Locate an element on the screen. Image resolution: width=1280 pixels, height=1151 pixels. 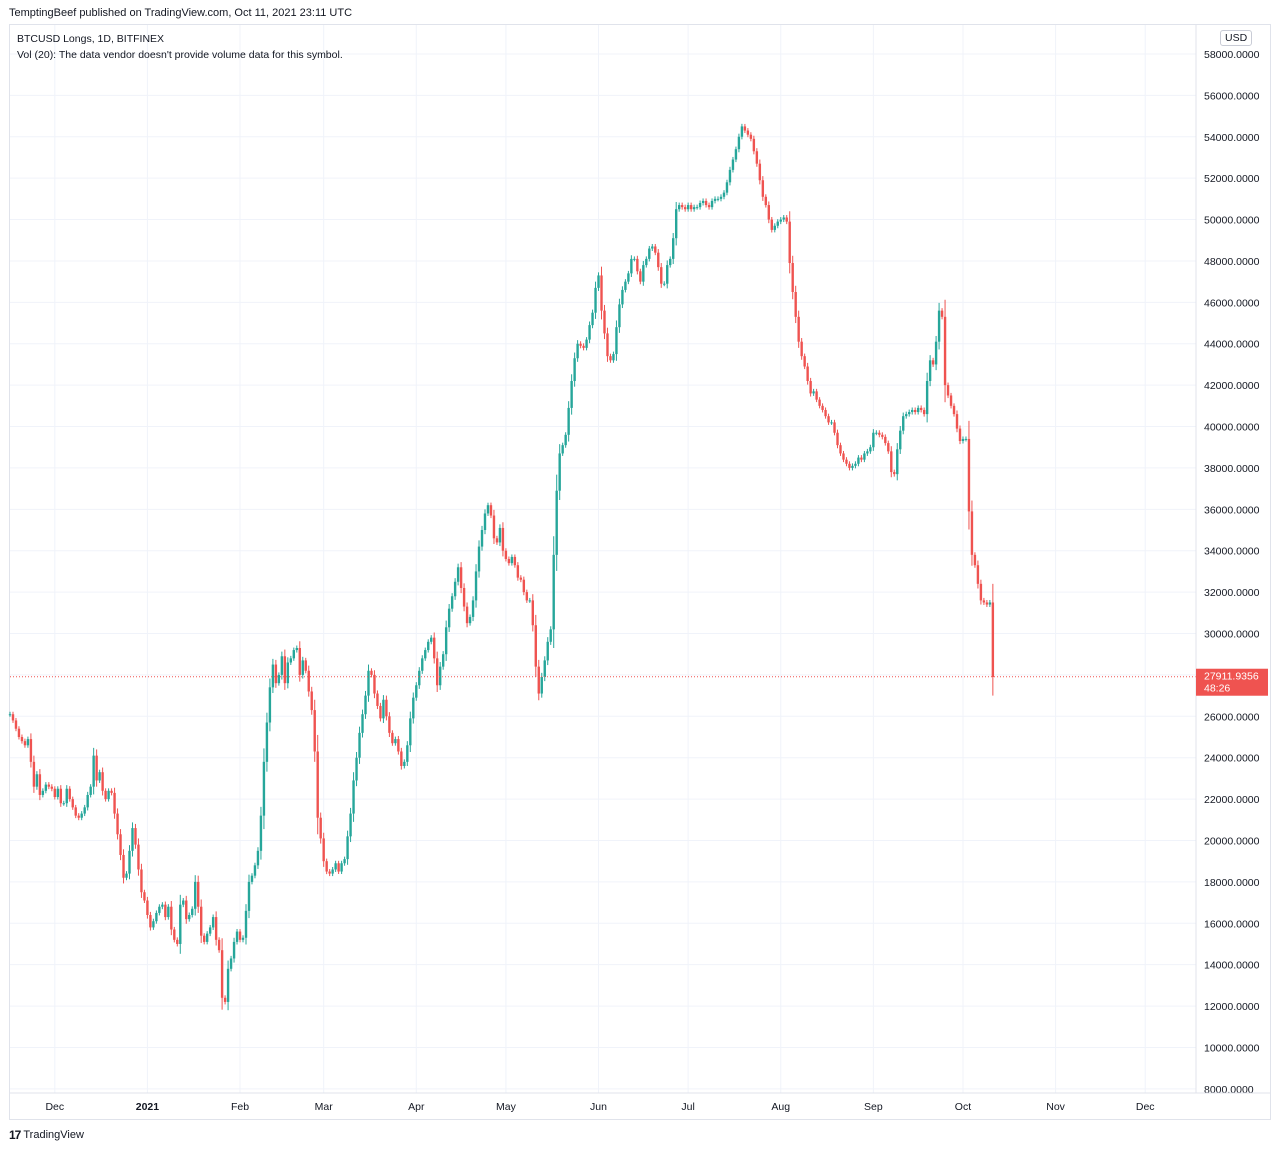
tradingview-logo-icon: 17 is located at coordinates (15, 1135).